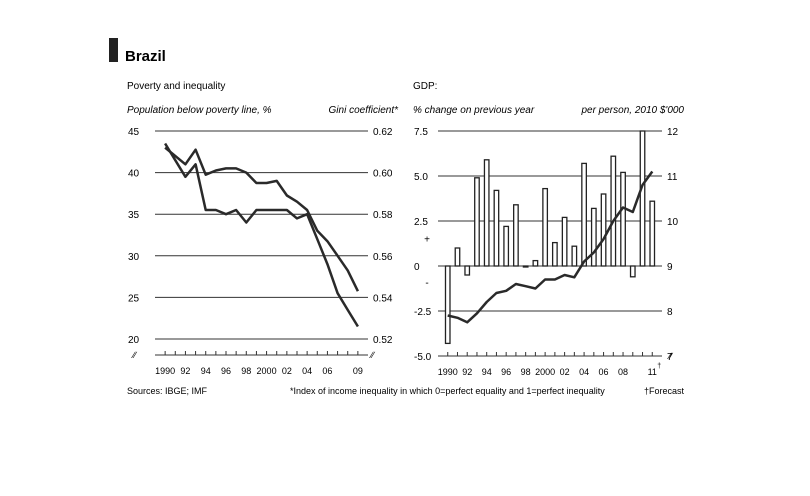 The image size is (810, 496). I want to click on poverty-left-tick-label: 45, so click(134, 132).